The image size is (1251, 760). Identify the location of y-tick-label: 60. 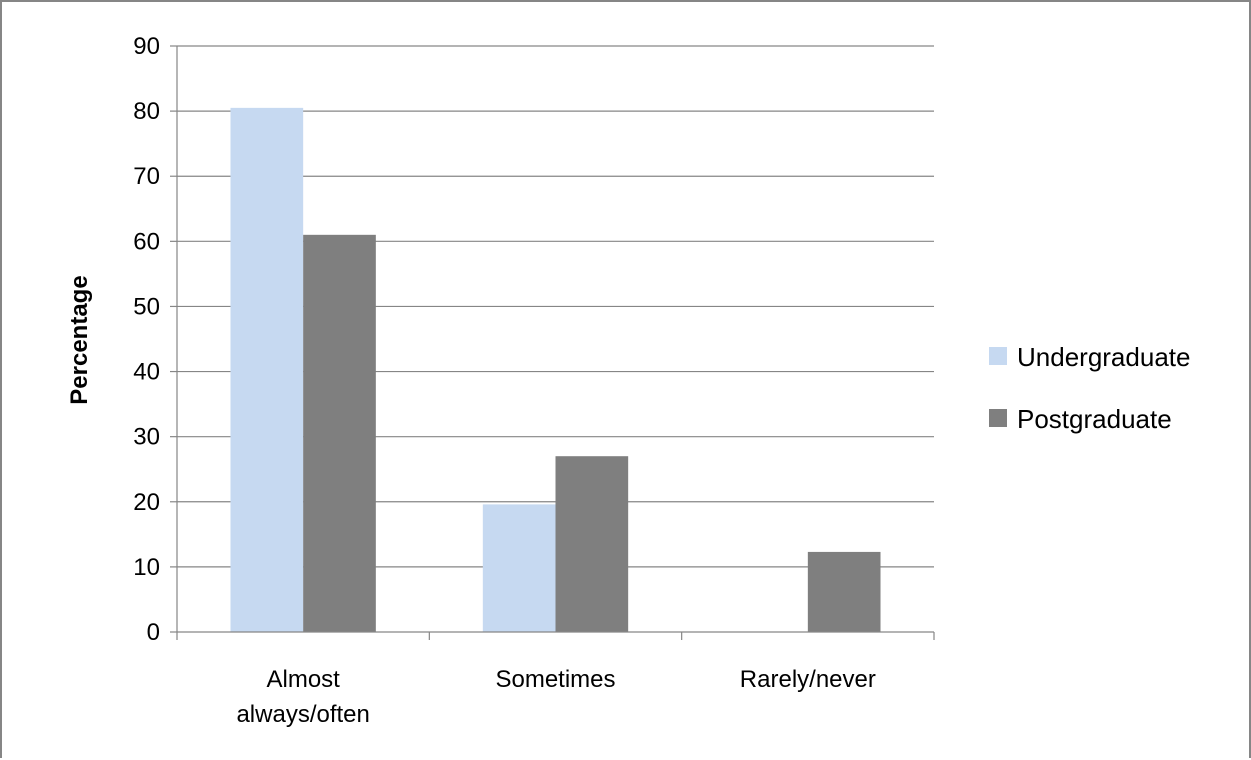
(146, 241).